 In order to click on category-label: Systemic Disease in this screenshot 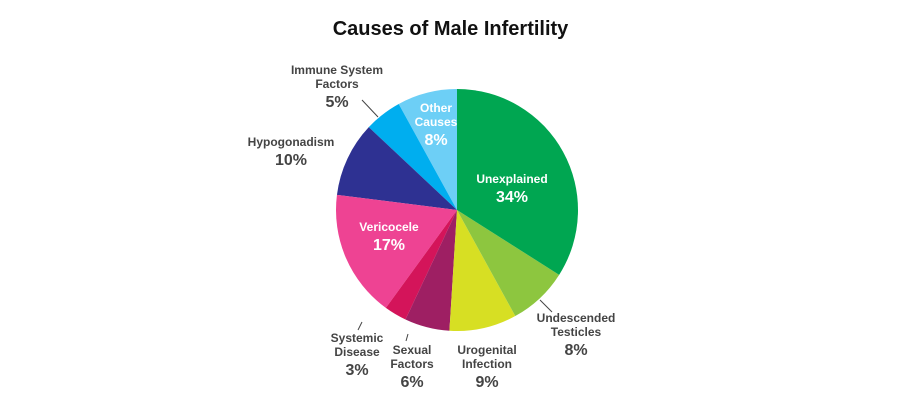, I will do `click(357, 345)`.